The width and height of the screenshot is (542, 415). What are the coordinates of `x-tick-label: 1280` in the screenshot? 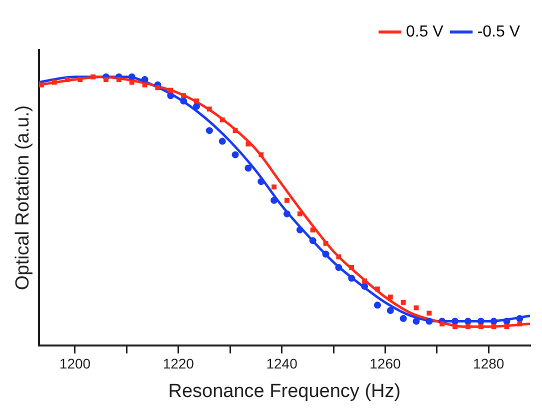 It's located at (488, 364).